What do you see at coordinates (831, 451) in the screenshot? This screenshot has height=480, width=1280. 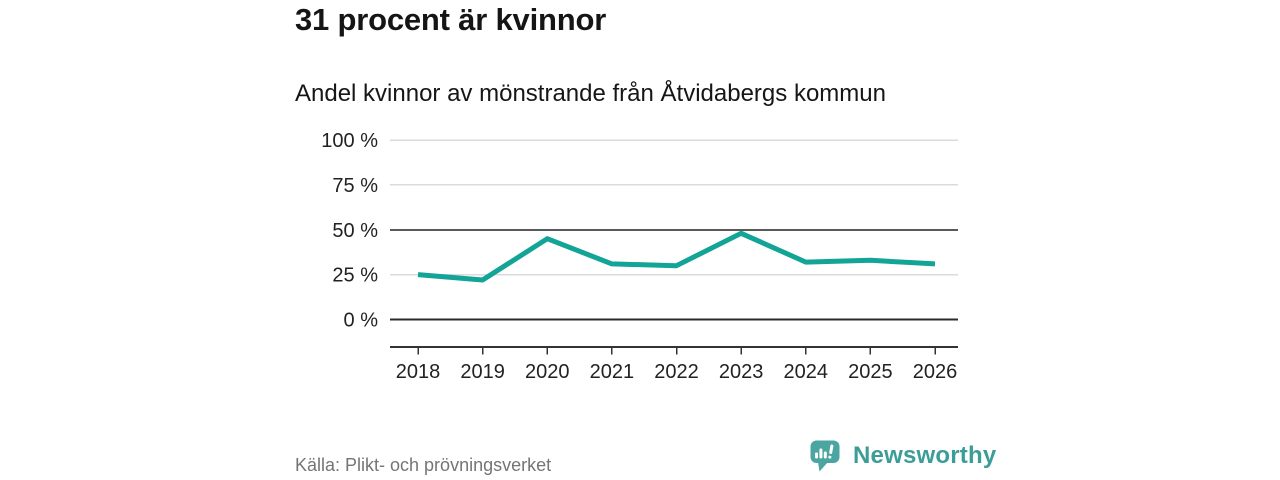 I see `logo-exclamation` at bounding box center [831, 451].